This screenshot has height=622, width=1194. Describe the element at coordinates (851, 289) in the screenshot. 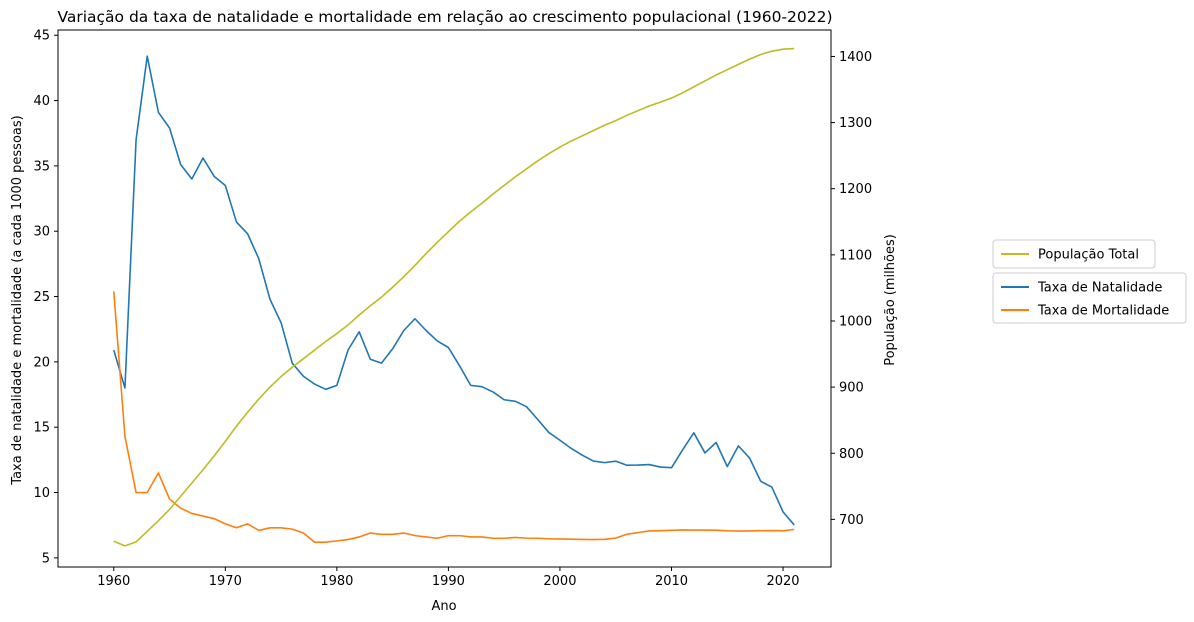

I see `right-y-axis: 700 800 900 1000 1100 1200 1300 1400` at that location.